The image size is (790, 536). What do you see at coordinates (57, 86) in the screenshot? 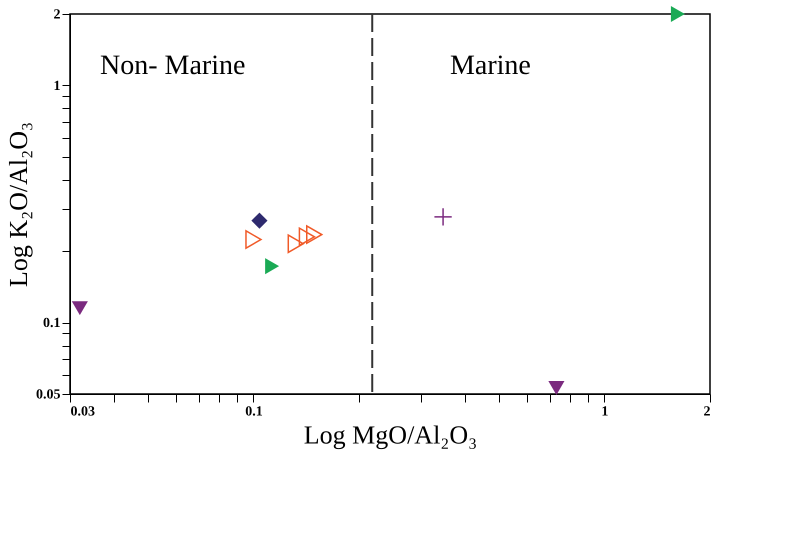
I see `y-tick-label: 1` at bounding box center [57, 86].